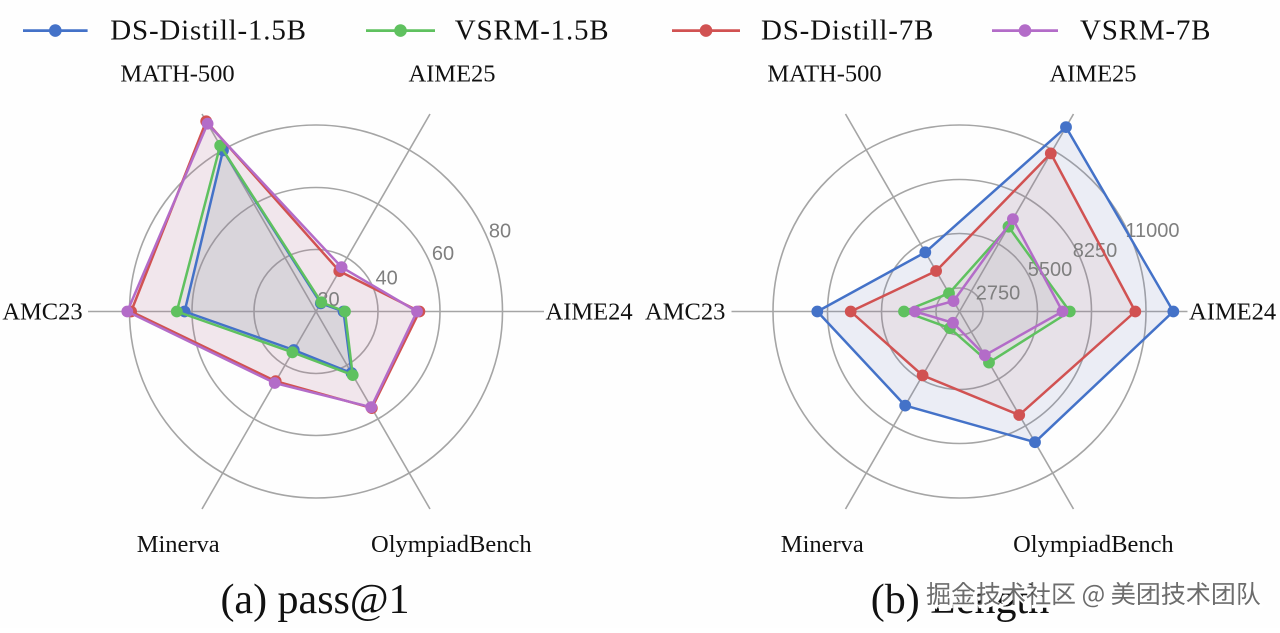 This screenshot has width=1280, height=633. I want to click on svg-text: 80, so click(500, 232).